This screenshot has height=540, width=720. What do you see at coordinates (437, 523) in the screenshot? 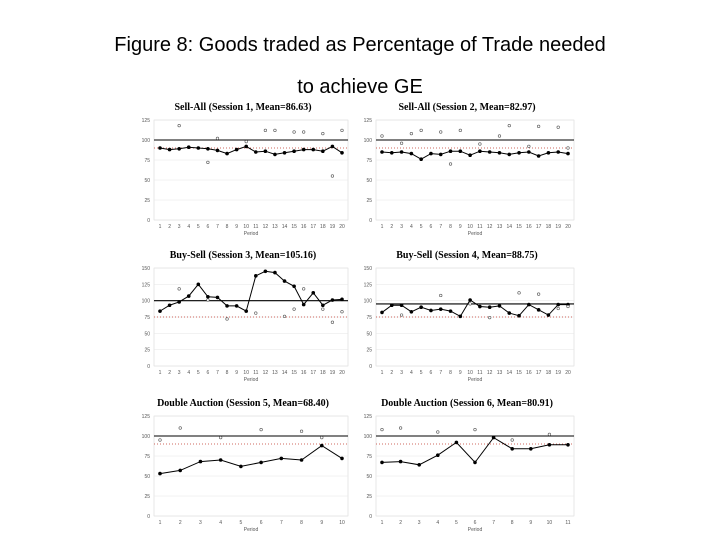
I see `x-tick-label: 4` at bounding box center [437, 523].